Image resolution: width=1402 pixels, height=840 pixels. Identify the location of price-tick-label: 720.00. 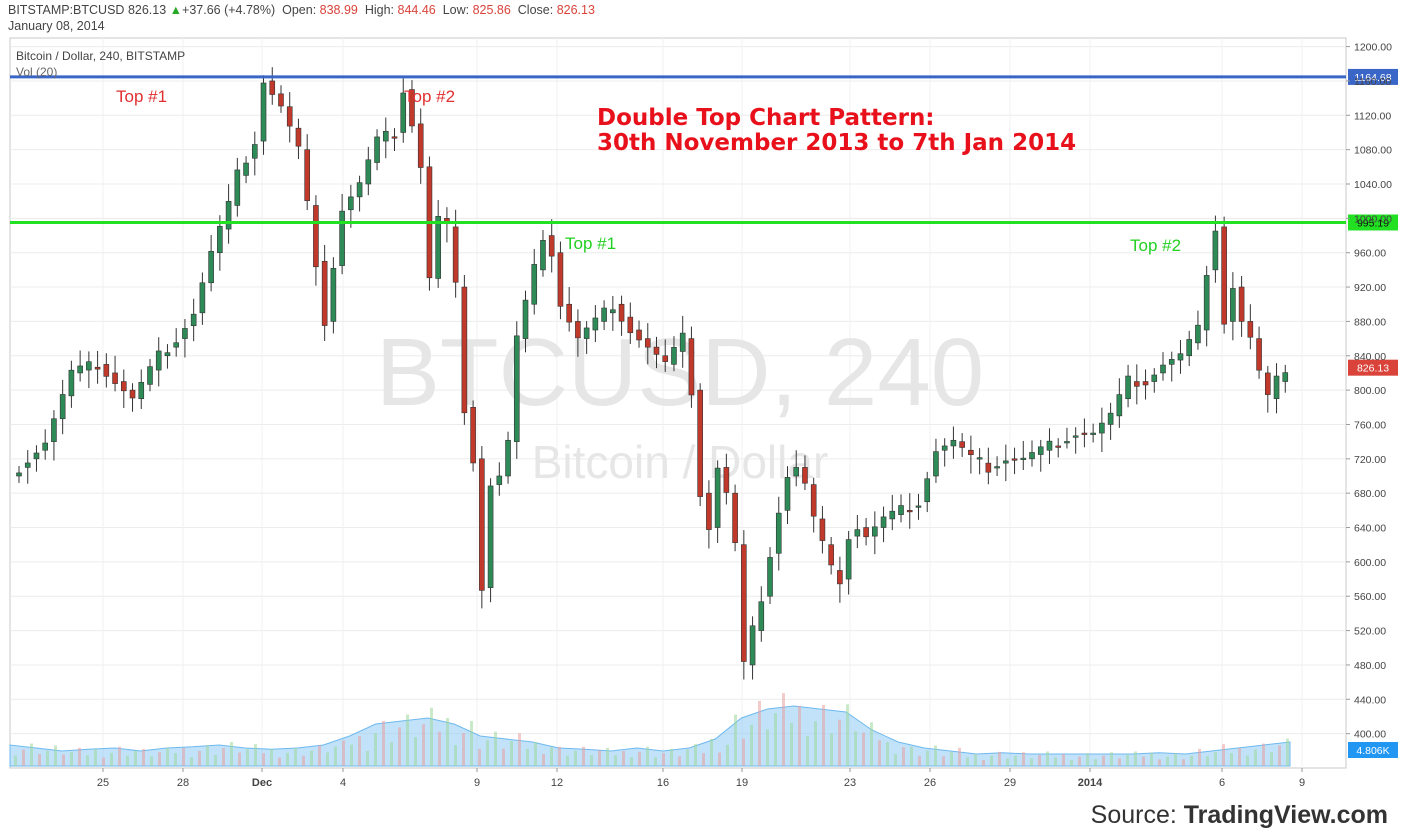
(1370, 460).